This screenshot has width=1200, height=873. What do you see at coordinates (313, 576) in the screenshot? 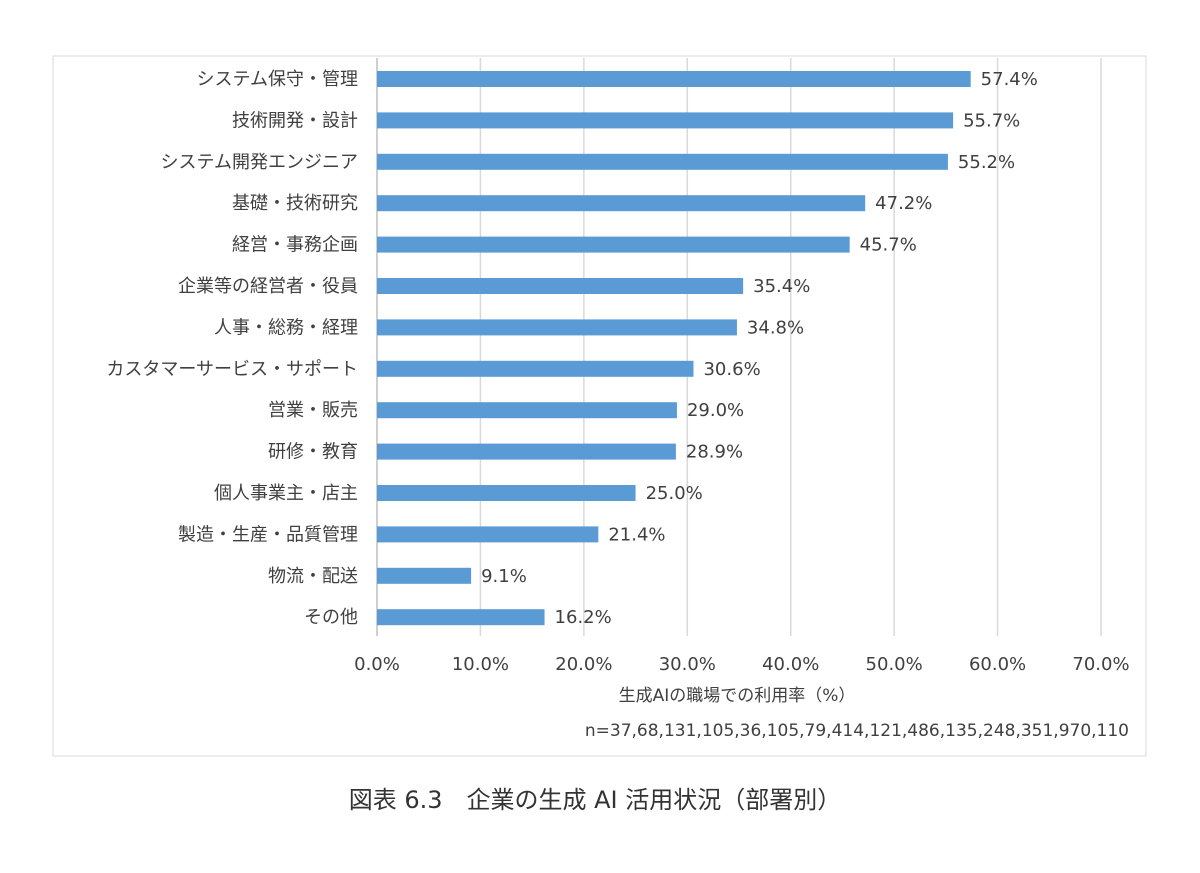
I see `category-label: 物流・配送` at bounding box center [313, 576].